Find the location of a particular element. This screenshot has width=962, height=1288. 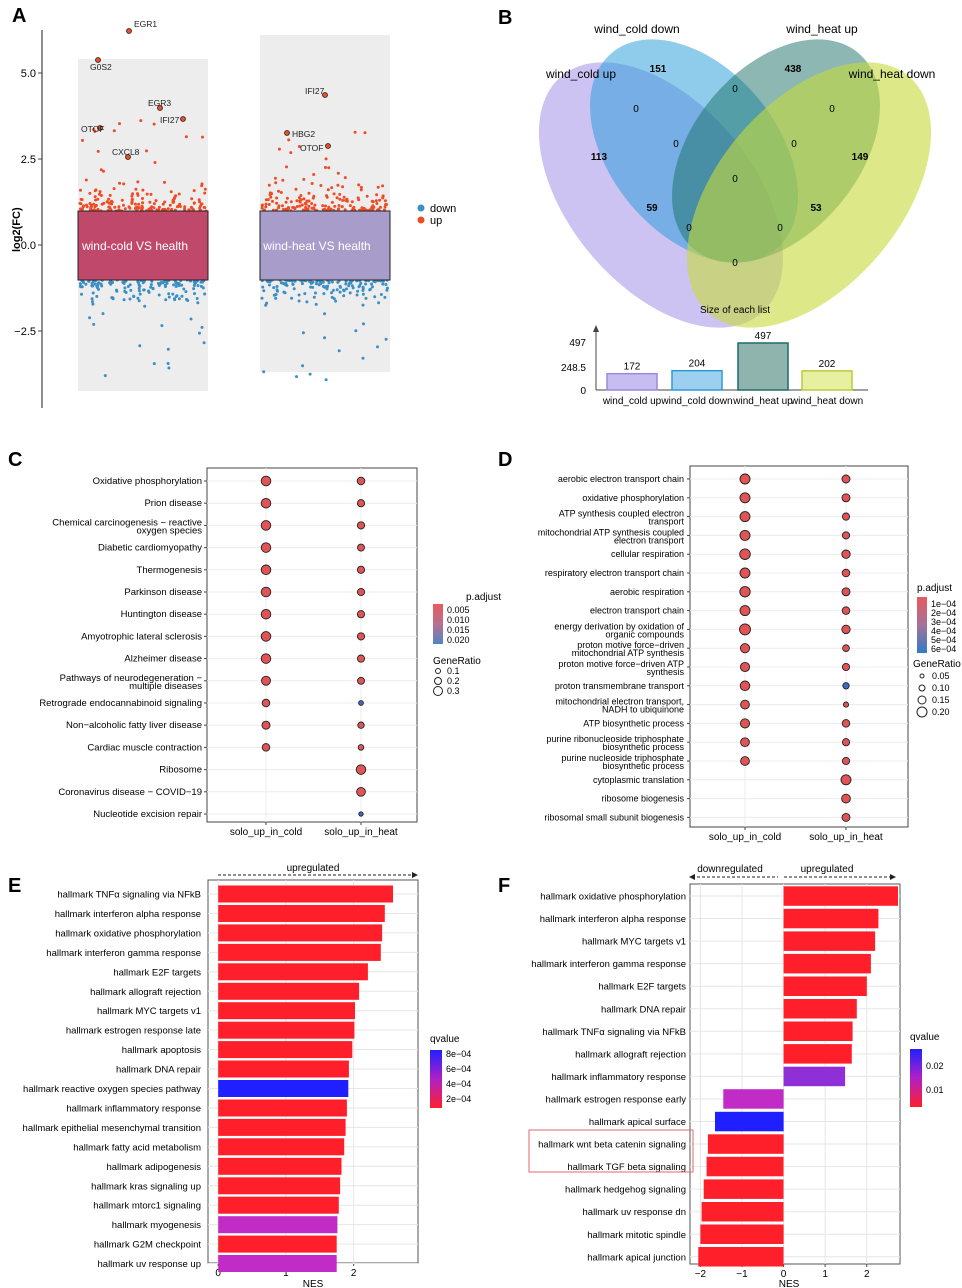

term-label: oxidative phosphorylation is located at coordinates (633, 498).